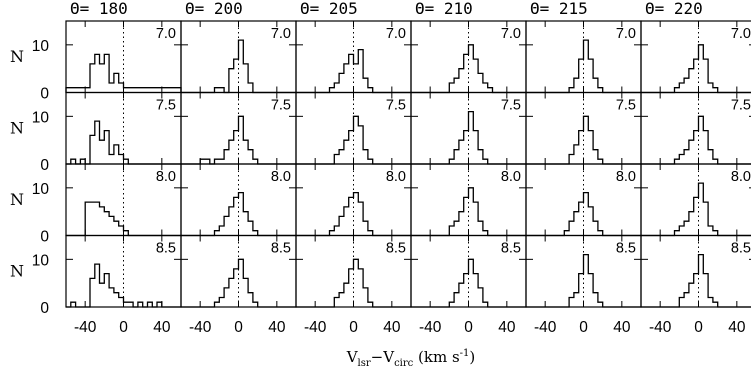 This screenshot has height=369, width=751. What do you see at coordinates (559, 9) in the screenshot?
I see `column-title: Θ= 215` at bounding box center [559, 9].